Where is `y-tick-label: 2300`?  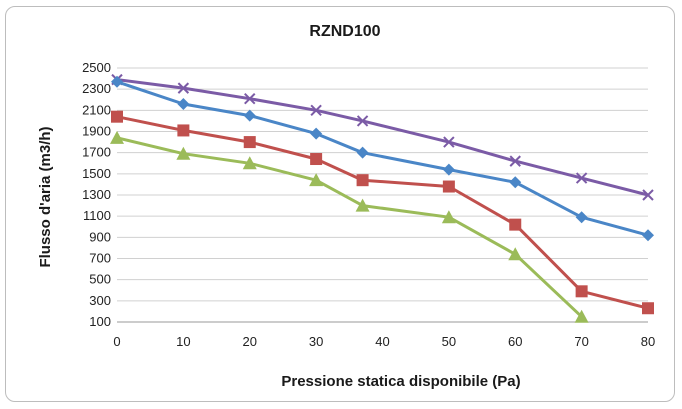
y-tick-label: 2300 is located at coordinates (96, 88).